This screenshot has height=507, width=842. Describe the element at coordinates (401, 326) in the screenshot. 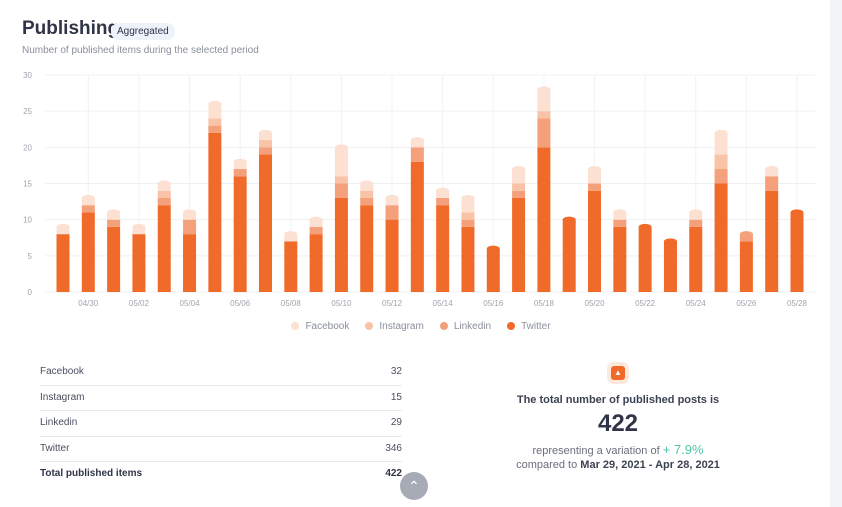

I see `legend-label: Instagram` at that location.